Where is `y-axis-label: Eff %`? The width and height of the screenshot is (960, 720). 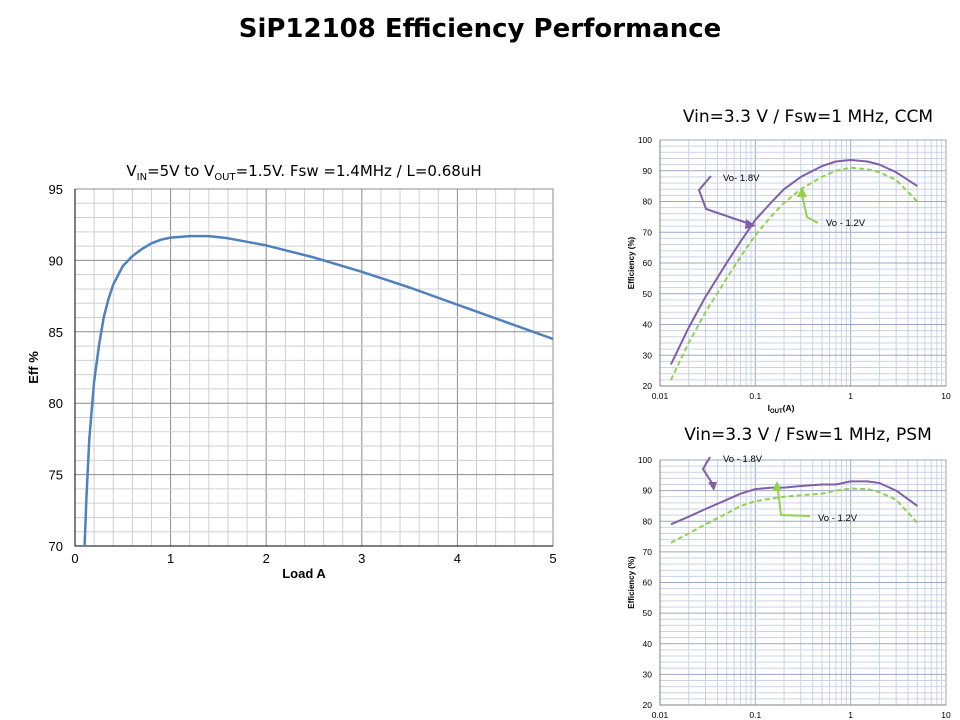
y-axis-label: Eff % is located at coordinates (33, 367).